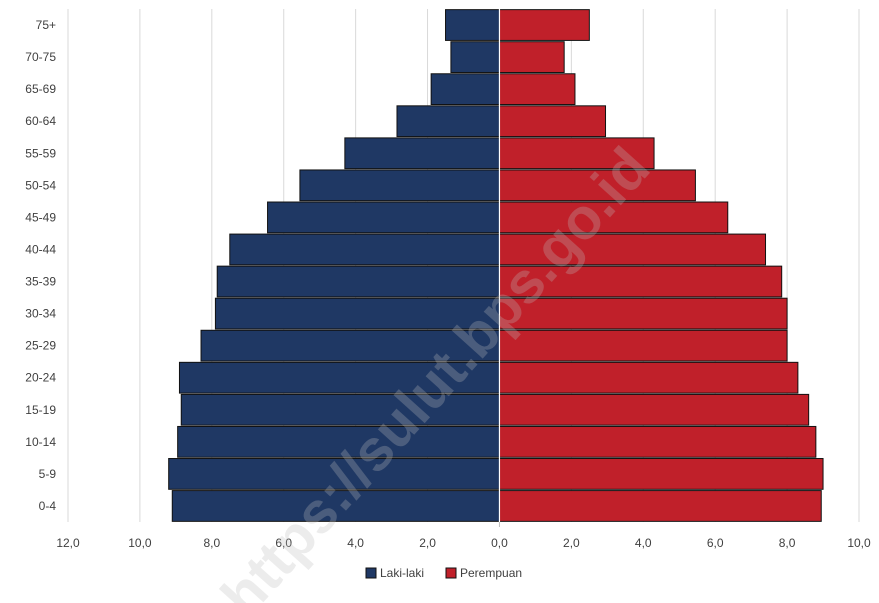 This screenshot has width=879, height=603. I want to click on legend-label: Laki-laki, so click(402, 573).